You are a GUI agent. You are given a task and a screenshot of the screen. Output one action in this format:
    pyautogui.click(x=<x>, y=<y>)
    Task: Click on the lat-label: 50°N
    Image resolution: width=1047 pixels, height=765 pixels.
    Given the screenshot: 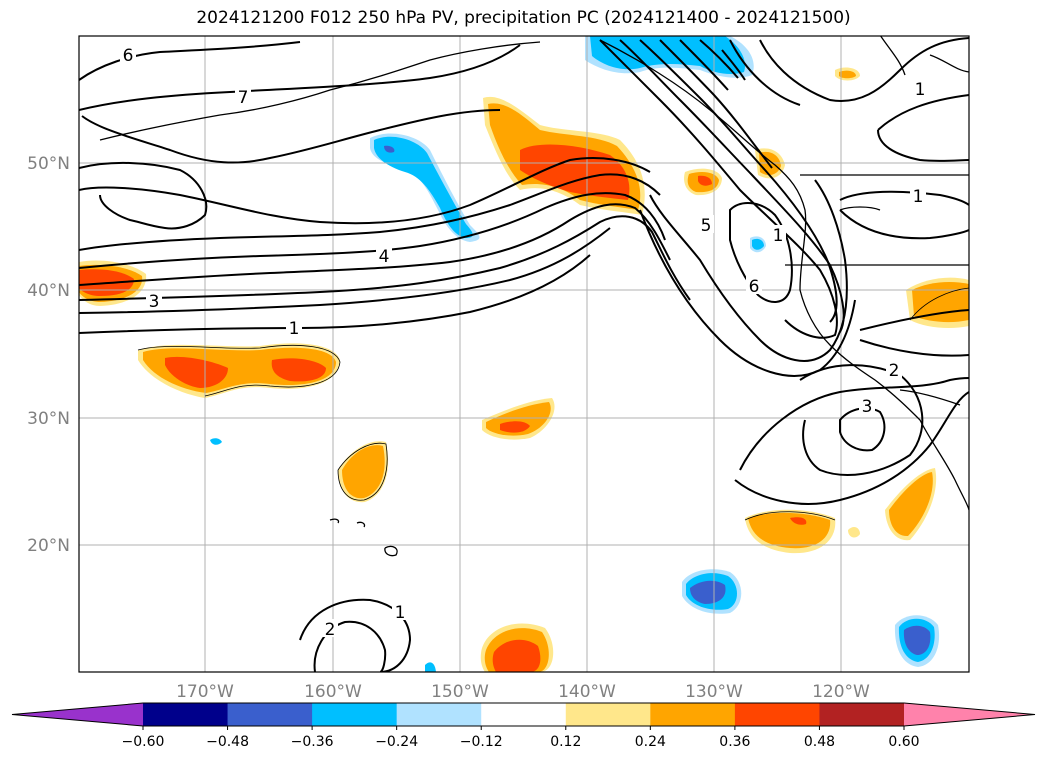 What is the action you would take?
    pyautogui.click(x=48, y=164)
    